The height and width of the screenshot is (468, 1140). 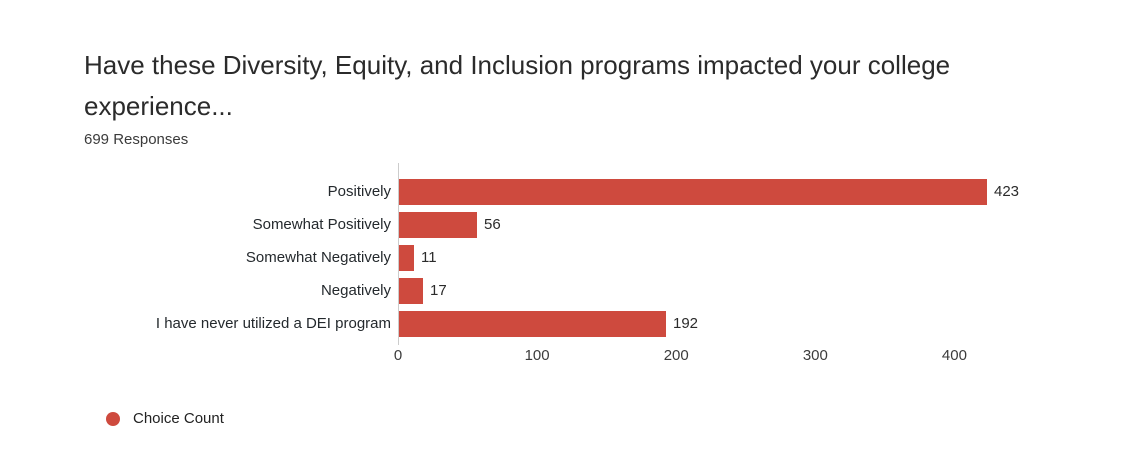 I want to click on legend-item-choice-count: Choice Count, so click(x=165, y=418).